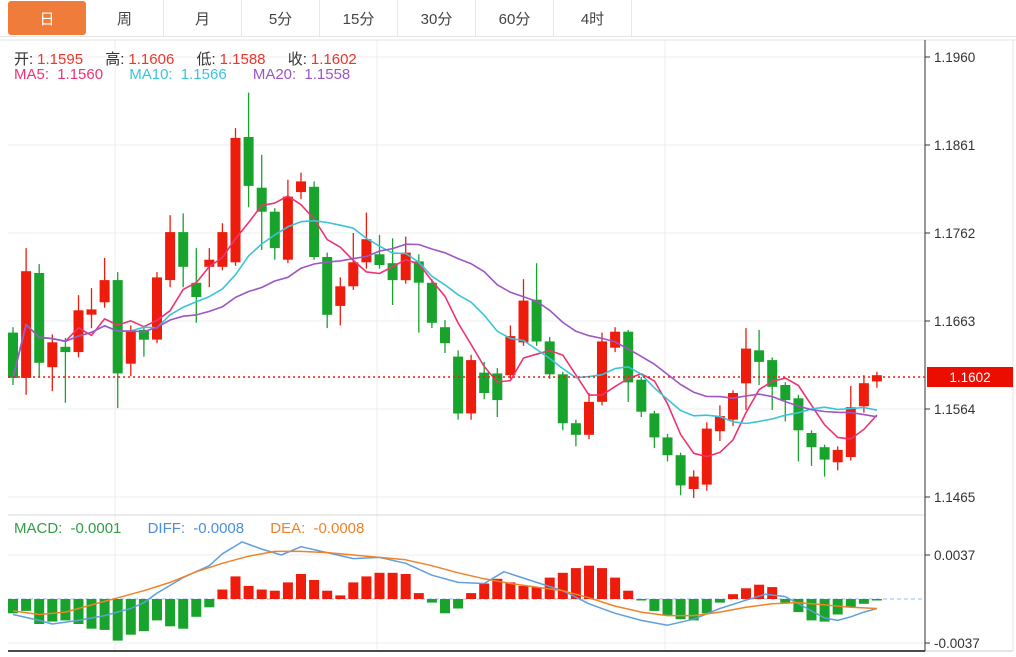 This screenshot has height=657, width=1016. I want to click on diff-legend: DIFF: -0.0008, so click(196, 528).